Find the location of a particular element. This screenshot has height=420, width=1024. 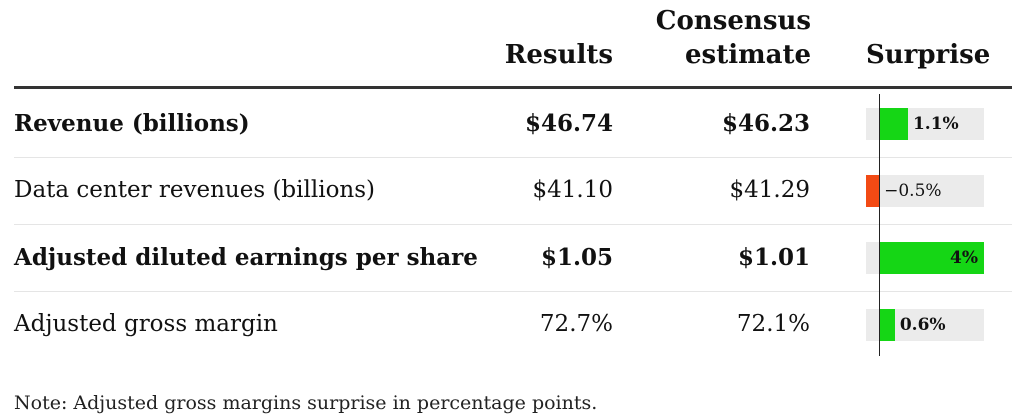

results-value: $46.74 is located at coordinates (568, 123).